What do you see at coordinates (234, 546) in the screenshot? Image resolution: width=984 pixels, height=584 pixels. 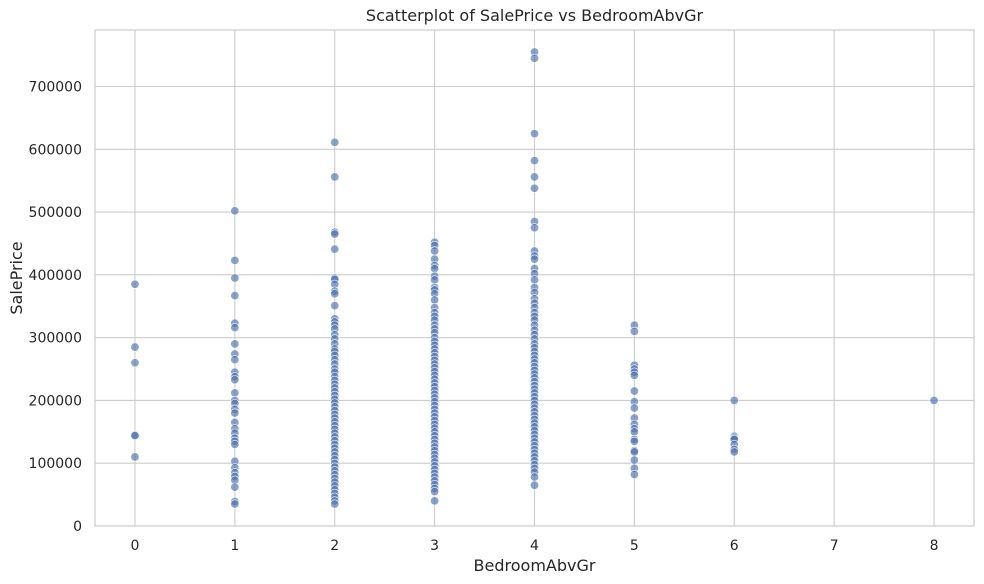 I see `x-tick-label: 1` at bounding box center [234, 546].